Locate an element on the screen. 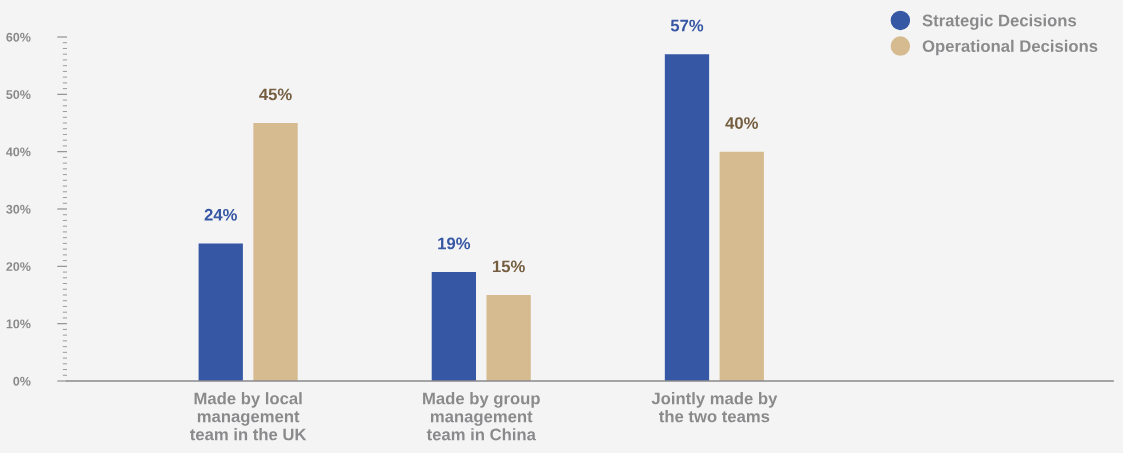  y-tick-label: 60% is located at coordinates (18, 37).